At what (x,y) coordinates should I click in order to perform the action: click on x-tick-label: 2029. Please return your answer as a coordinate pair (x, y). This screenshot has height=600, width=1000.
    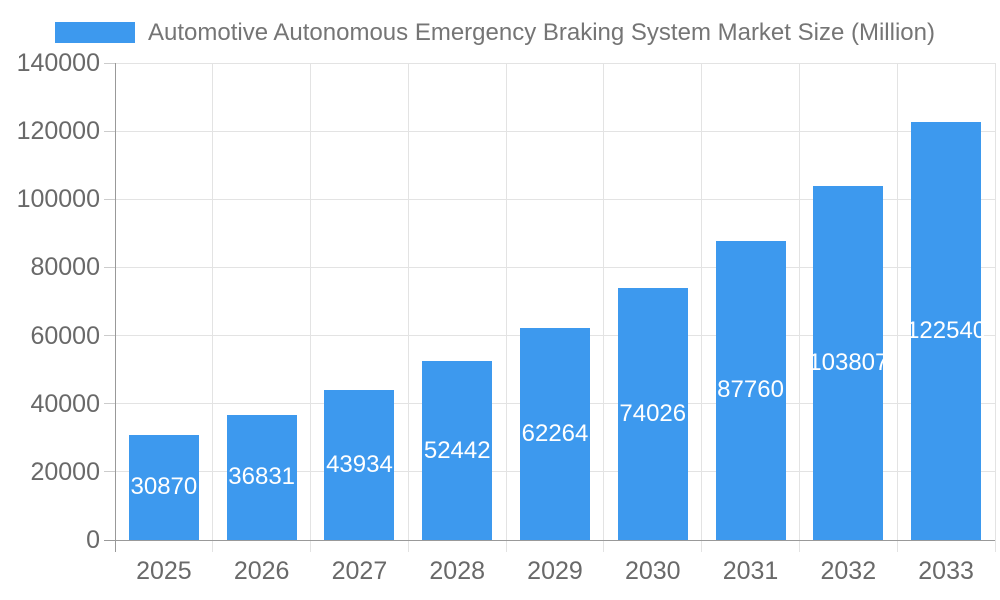
    Looking at the image, I should click on (555, 571).